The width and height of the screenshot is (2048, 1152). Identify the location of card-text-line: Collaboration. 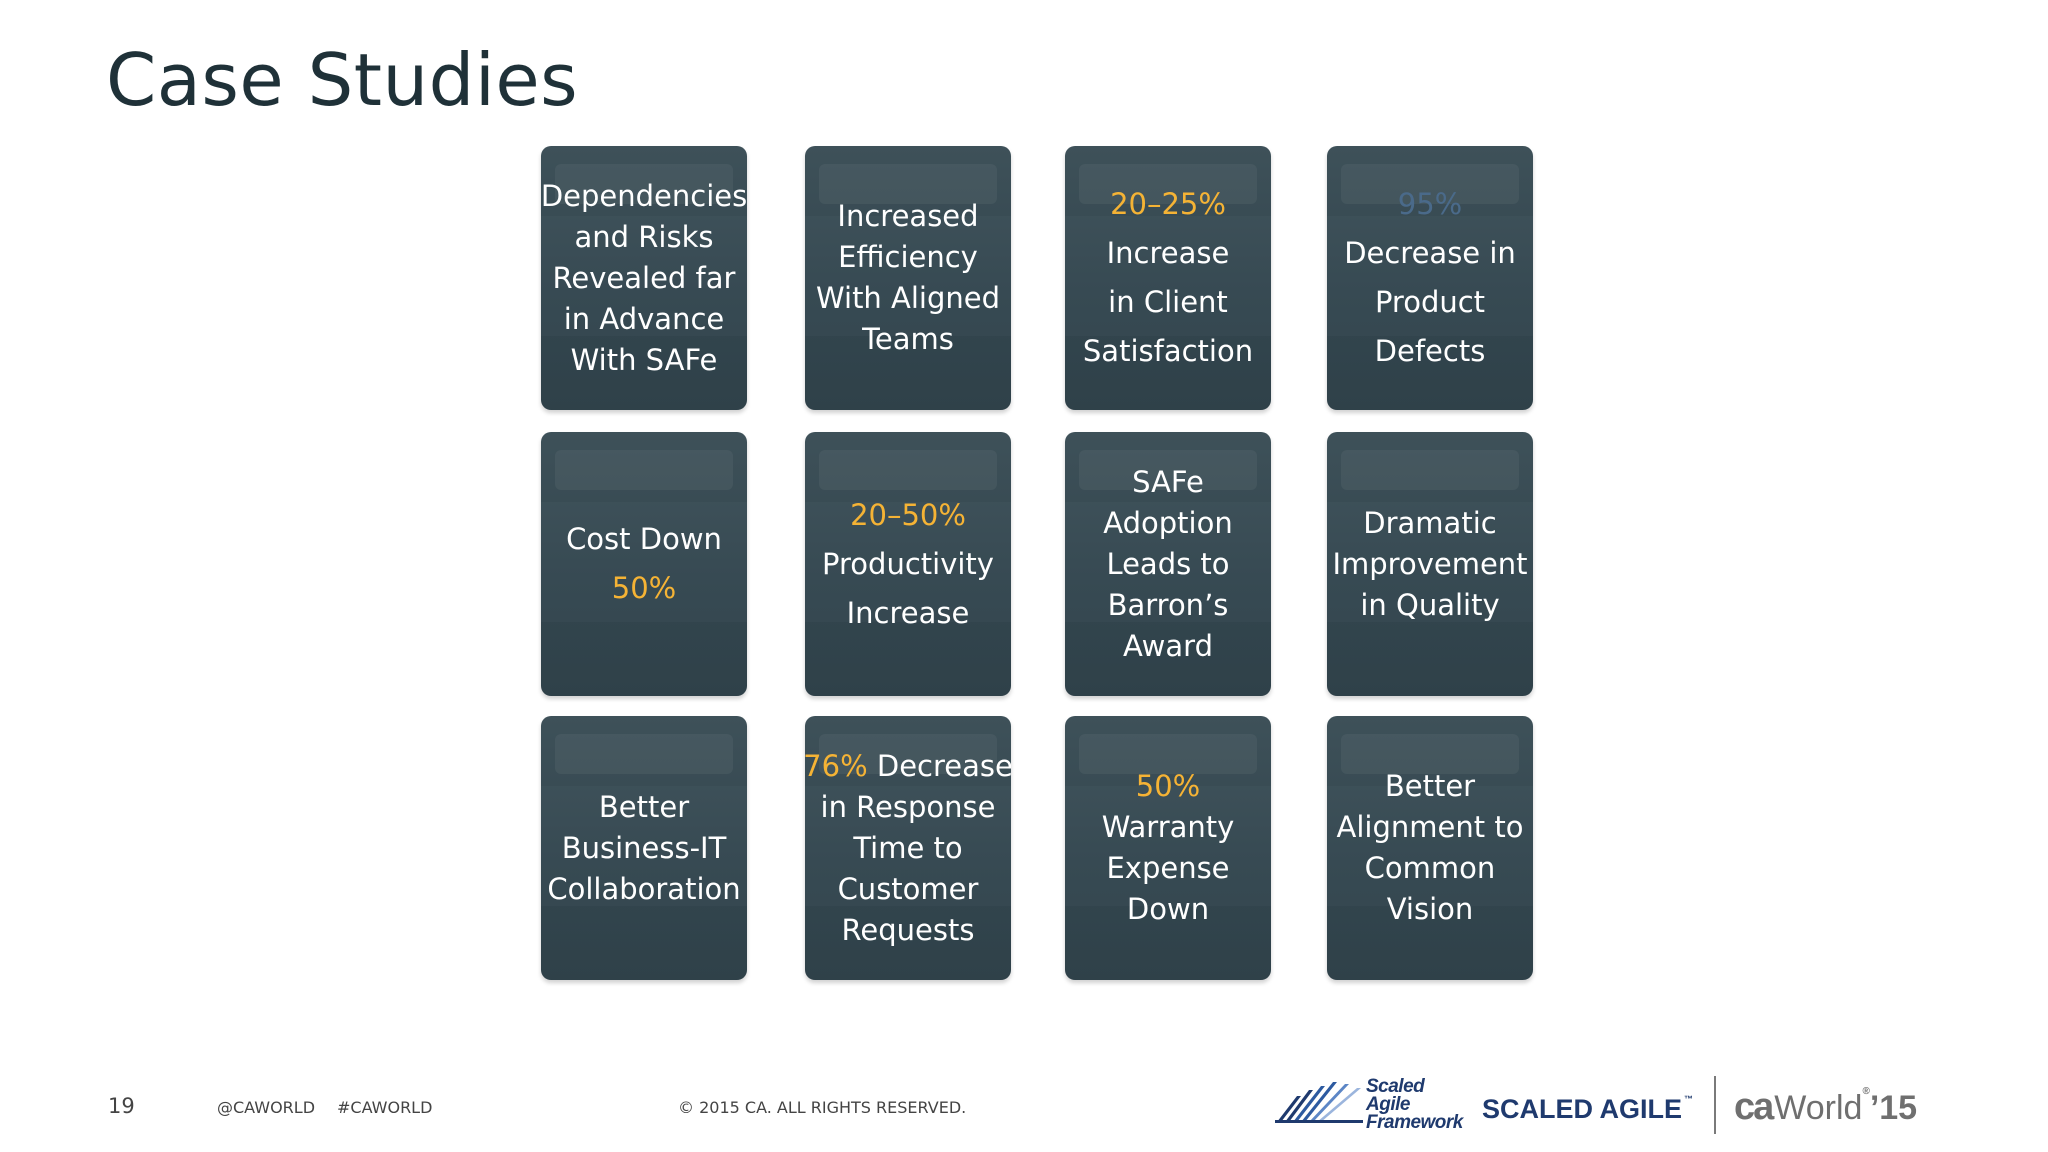
(643, 889).